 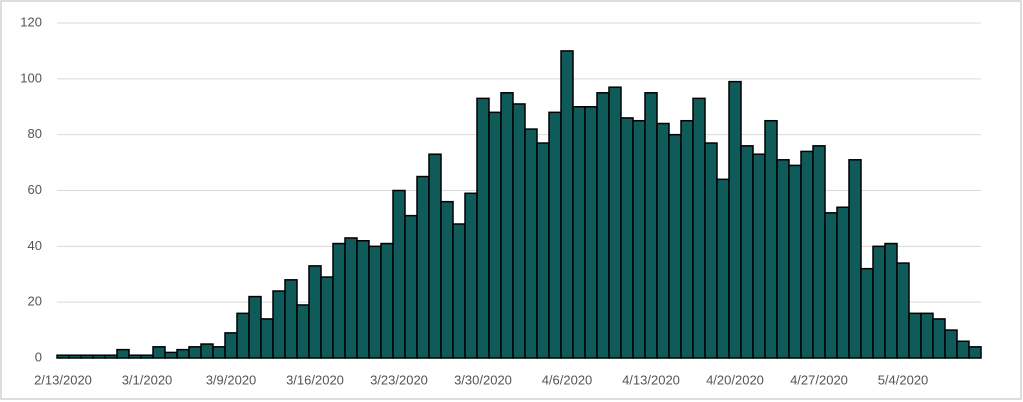 I want to click on x-tick-label: 3/1/2020, so click(x=147, y=379).